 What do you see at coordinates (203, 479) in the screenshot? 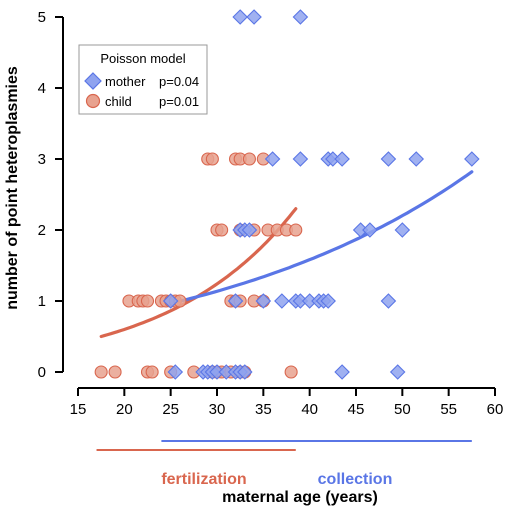
I see `period-label-fertilization: fertilization` at bounding box center [203, 479].